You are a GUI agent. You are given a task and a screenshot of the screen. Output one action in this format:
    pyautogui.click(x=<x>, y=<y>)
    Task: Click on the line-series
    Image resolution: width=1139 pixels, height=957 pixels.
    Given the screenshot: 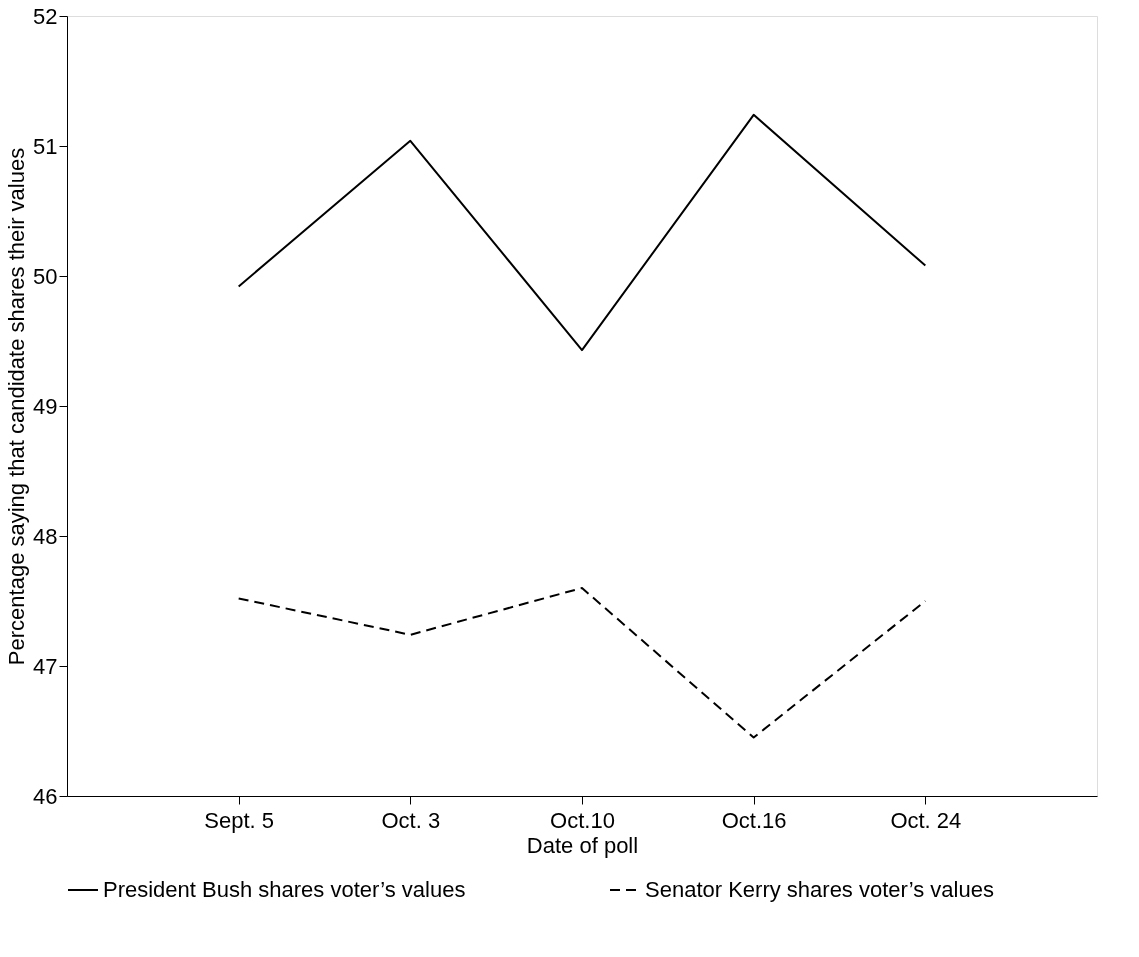 What is the action you would take?
    pyautogui.click(x=582, y=663)
    